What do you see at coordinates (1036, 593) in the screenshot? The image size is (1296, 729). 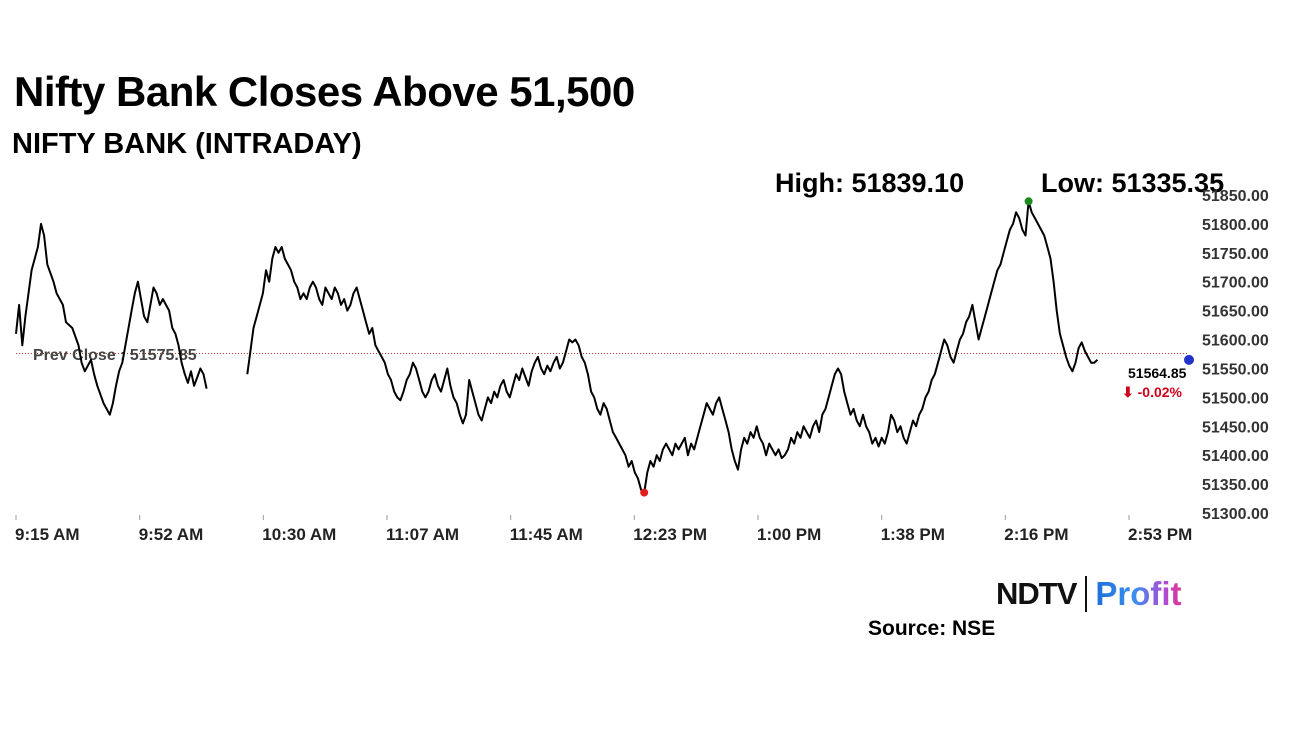 I see `logo-ndtv: NDTV` at bounding box center [1036, 593].